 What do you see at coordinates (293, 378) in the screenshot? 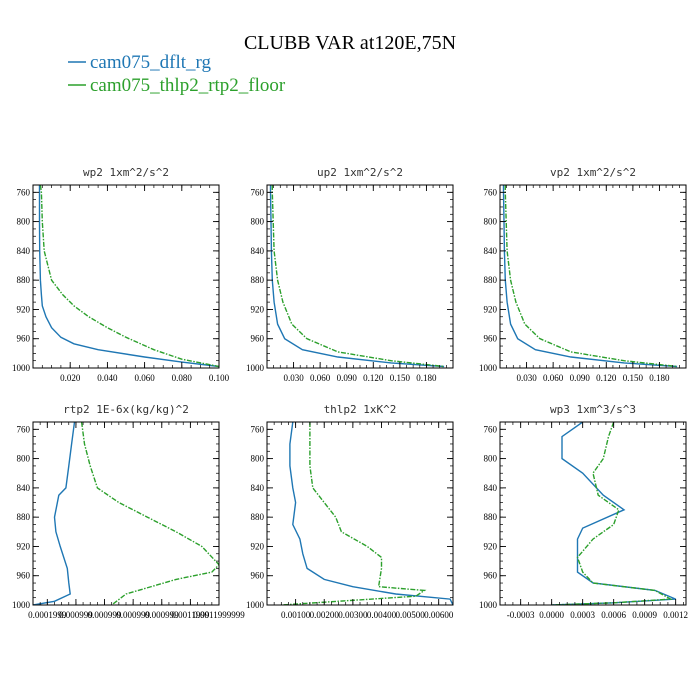
I see `x-tick-label: 0.030` at bounding box center [293, 378].